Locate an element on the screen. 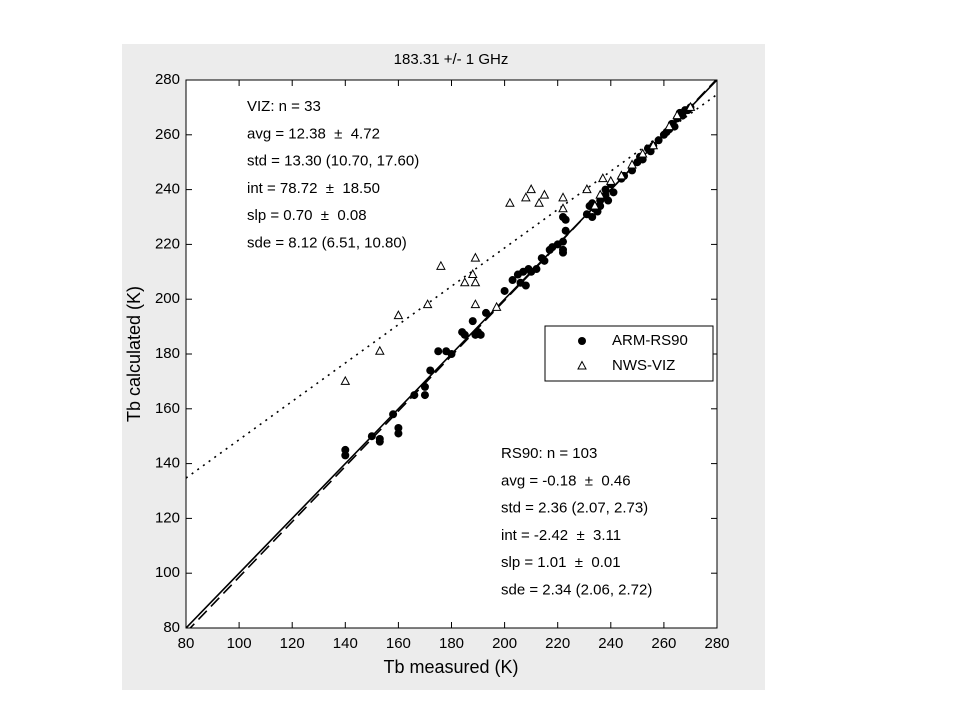 This screenshot has height=725, width=960. annotation-line: int = -2.42 ± 3.11 is located at coordinates (561, 535).